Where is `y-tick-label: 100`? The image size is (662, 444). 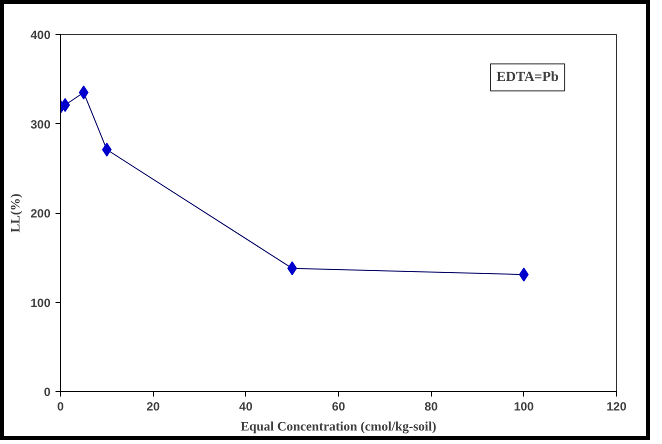
y-tick-label: 100 is located at coordinates (40, 303).